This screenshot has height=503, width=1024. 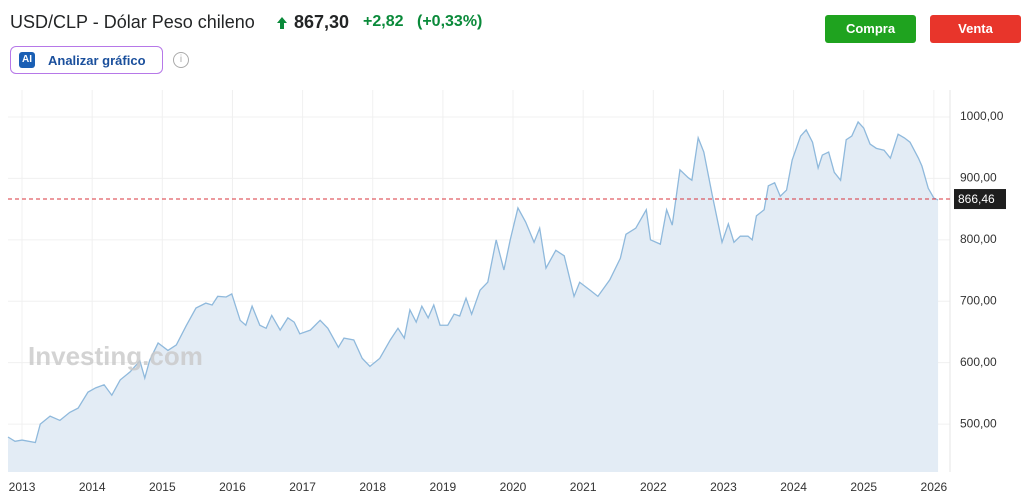 I want to click on x-tick-label: 2026, so click(x=934, y=487).